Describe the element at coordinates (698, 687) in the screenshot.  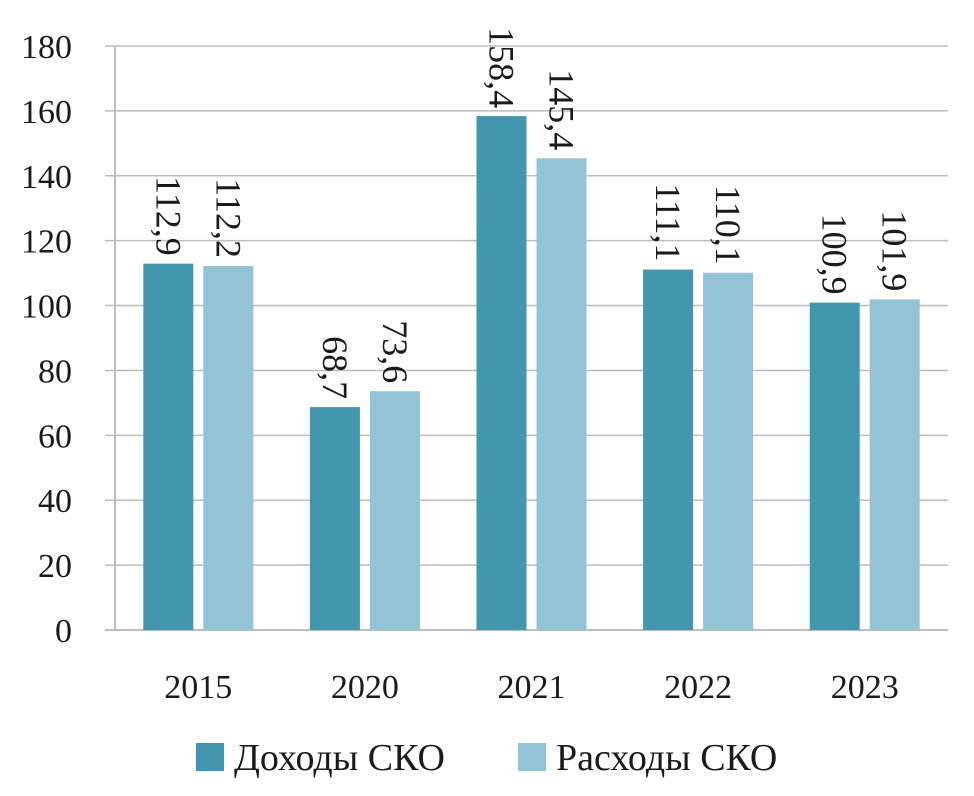
I see `x-tick-label: 2022` at that location.